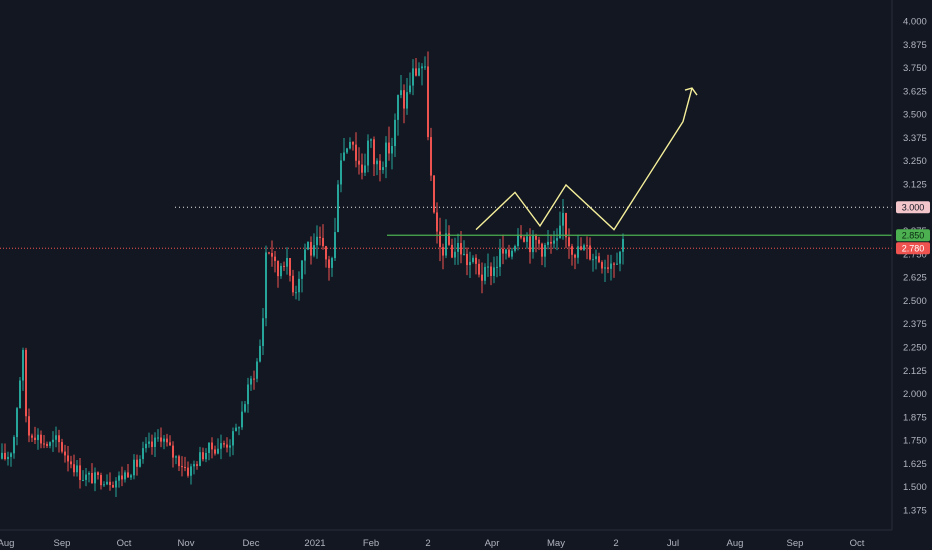  I want to click on y-tick-label: 3.125, so click(915, 185).